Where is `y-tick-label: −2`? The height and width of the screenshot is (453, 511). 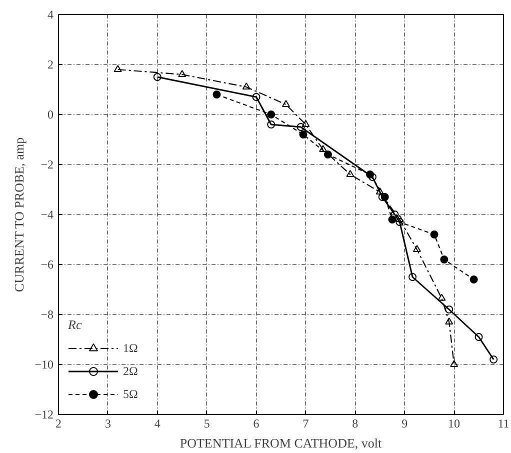
y-tick-label: −2 is located at coordinates (47, 165).